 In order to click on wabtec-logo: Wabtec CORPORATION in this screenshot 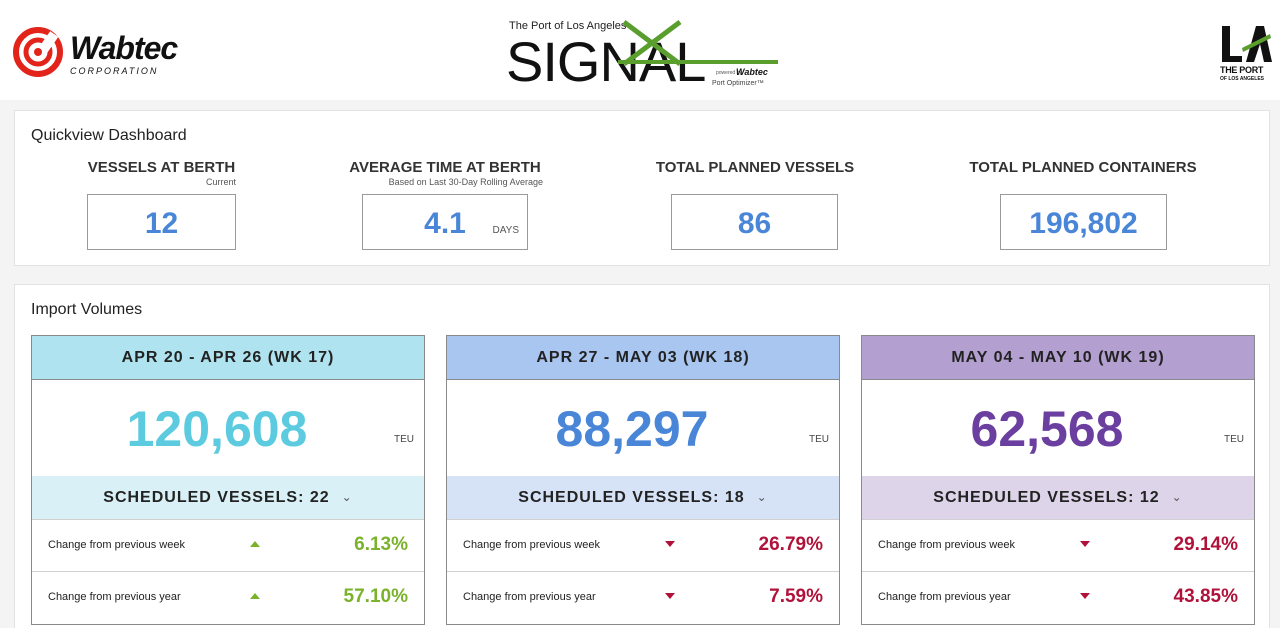, I will do `click(97, 52)`.